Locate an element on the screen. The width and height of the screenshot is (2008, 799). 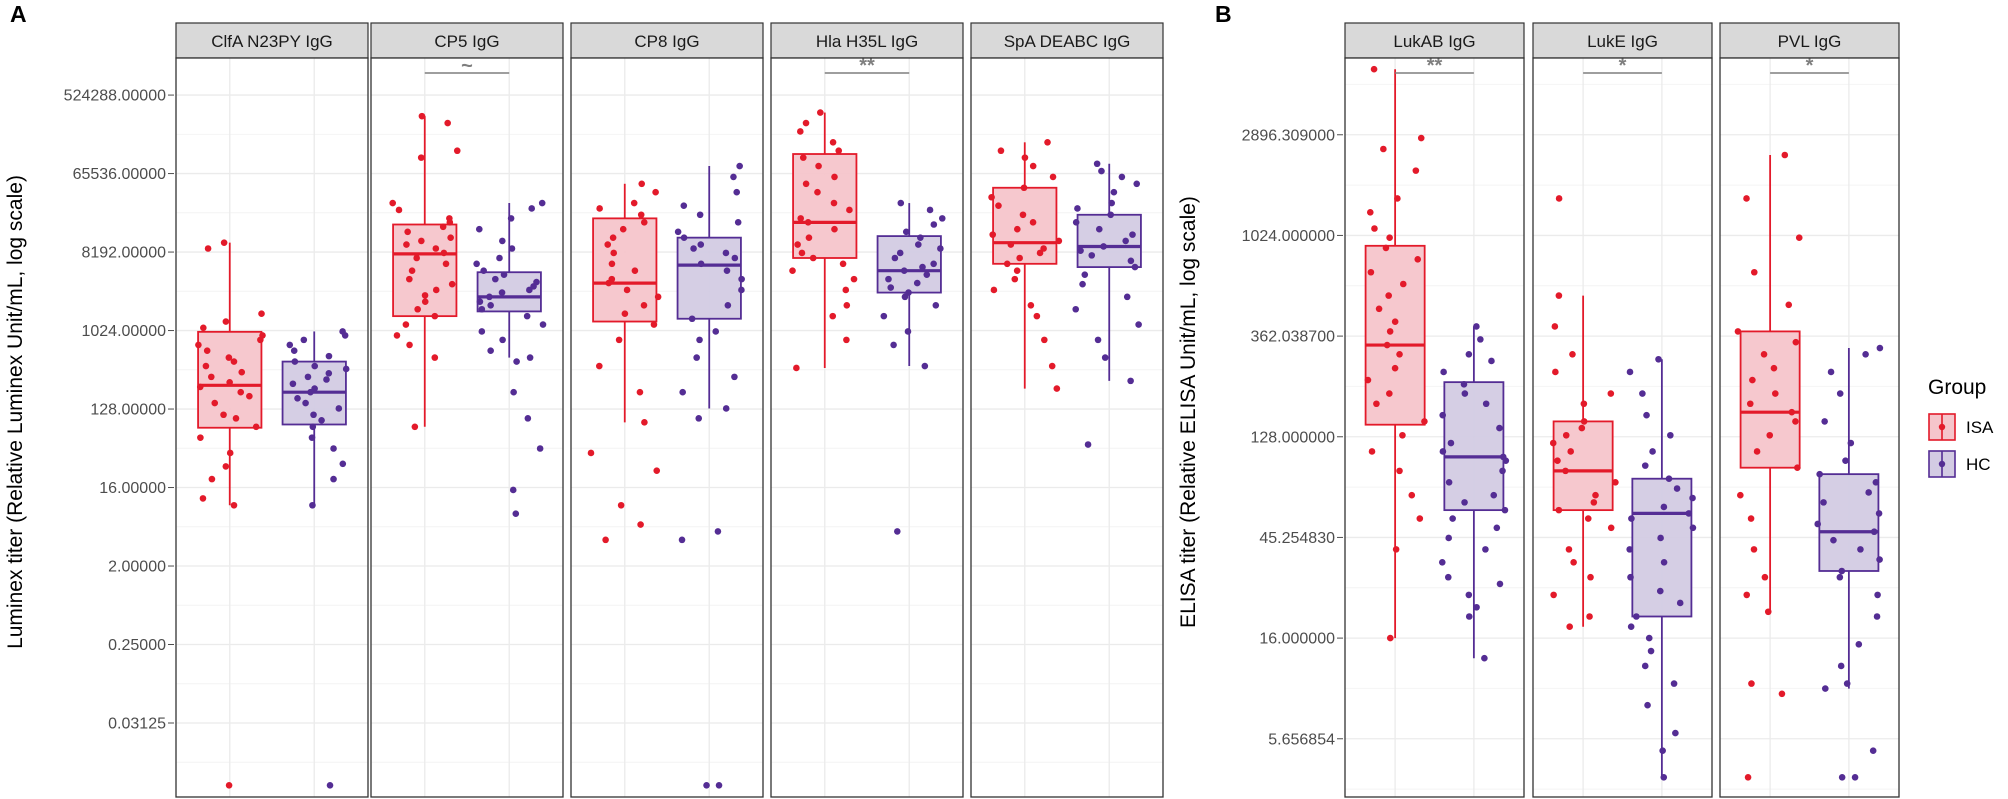
legend-key-hc-dot is located at coordinates (1942, 464).